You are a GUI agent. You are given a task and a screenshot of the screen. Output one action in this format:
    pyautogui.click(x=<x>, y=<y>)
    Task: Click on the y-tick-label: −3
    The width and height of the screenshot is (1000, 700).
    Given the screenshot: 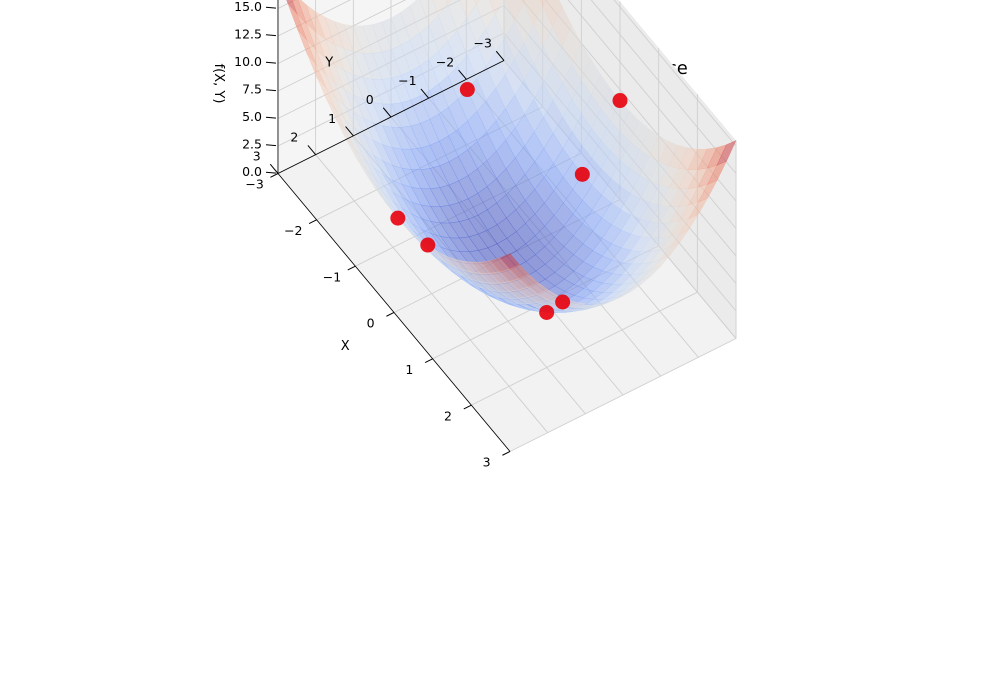 What is the action you would take?
    pyautogui.click(x=483, y=43)
    